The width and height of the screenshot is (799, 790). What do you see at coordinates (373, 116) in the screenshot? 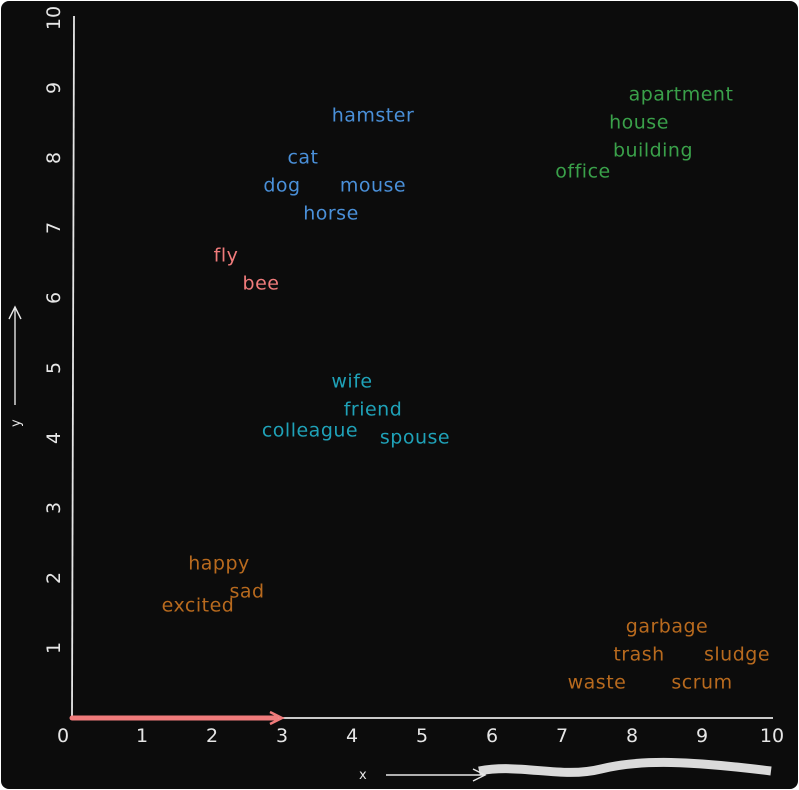
I see `word-label-hamster: hamster` at bounding box center [373, 116].